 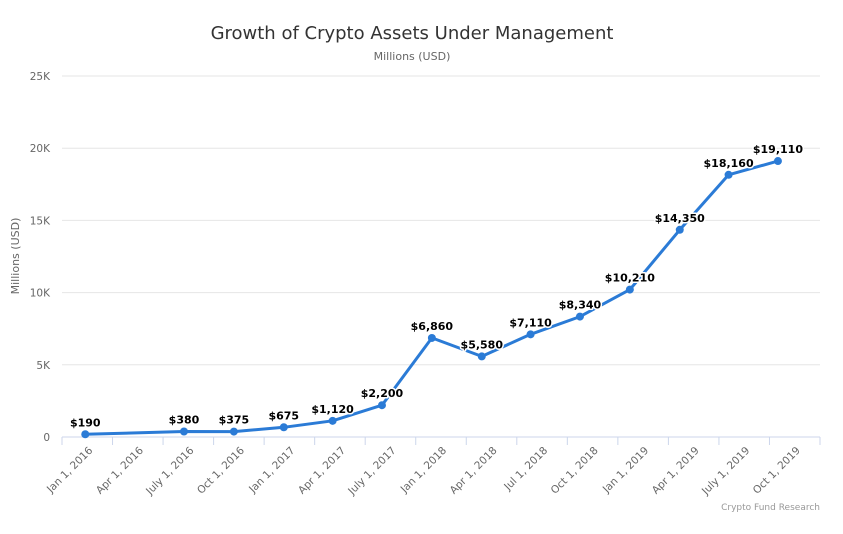 What do you see at coordinates (482, 344) in the screenshot?
I see `data-label: $5,580` at bounding box center [482, 344].